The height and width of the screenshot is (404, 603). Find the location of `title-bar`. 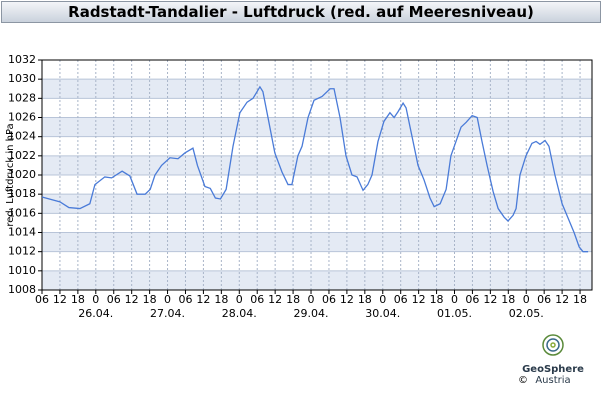

title-bar is located at coordinates (301, 12).